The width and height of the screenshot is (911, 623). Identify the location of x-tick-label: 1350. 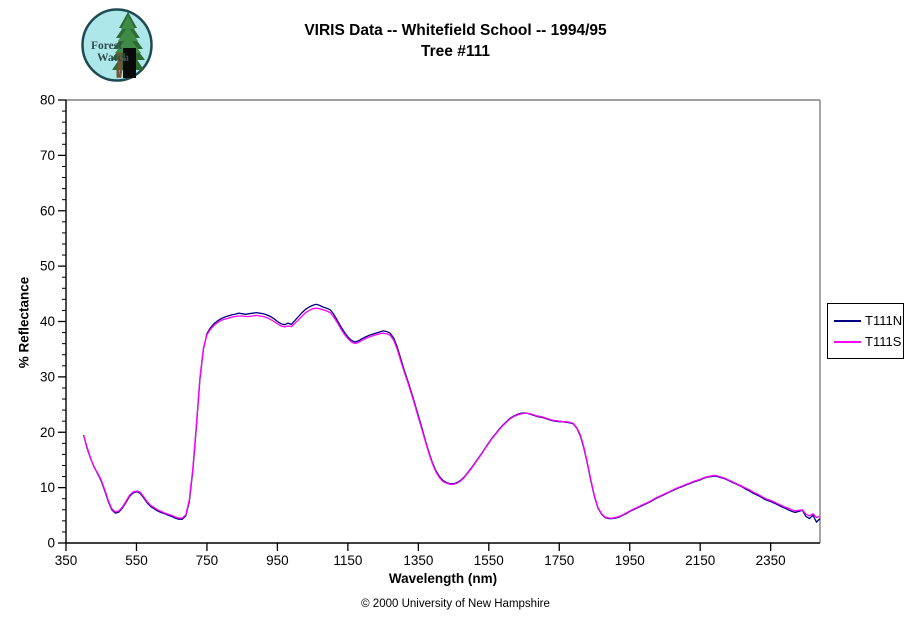
(418, 560).